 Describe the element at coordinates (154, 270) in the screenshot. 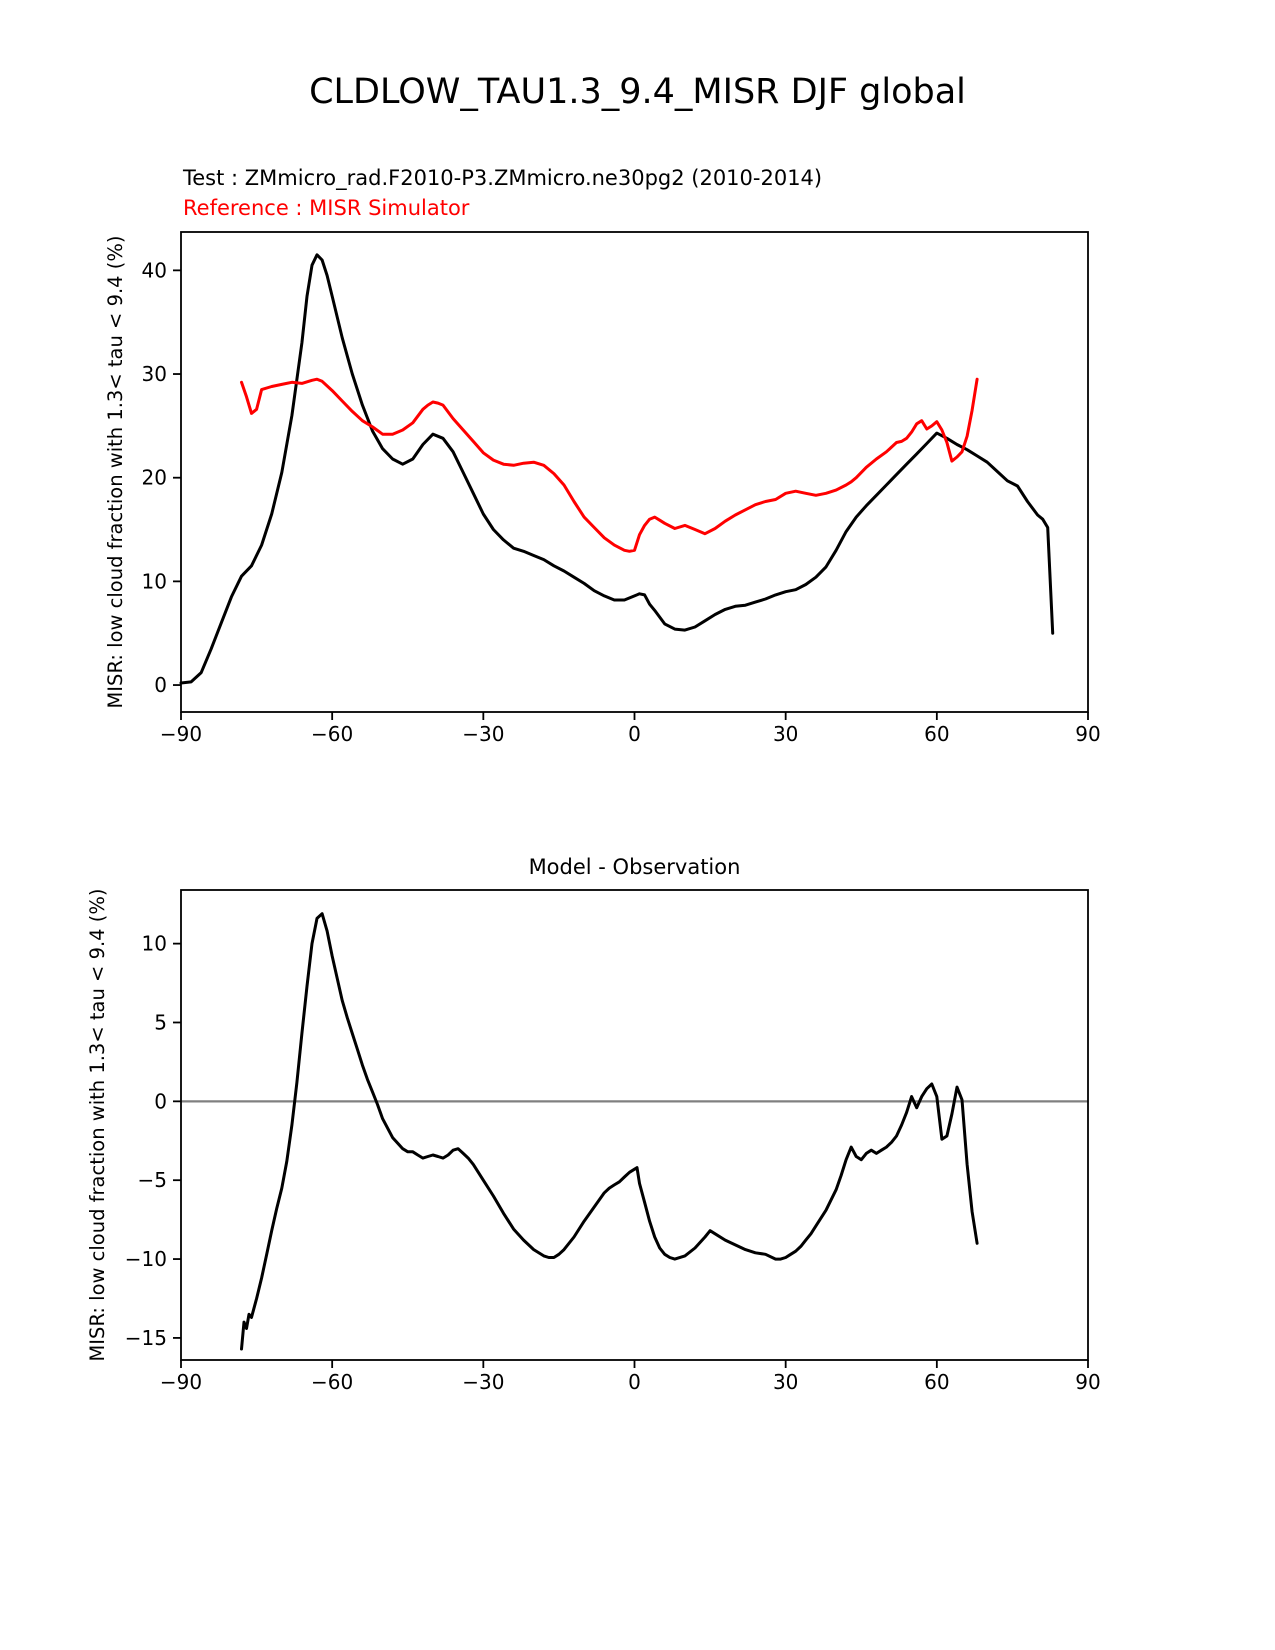

I see `y-tick-label: 40` at that location.